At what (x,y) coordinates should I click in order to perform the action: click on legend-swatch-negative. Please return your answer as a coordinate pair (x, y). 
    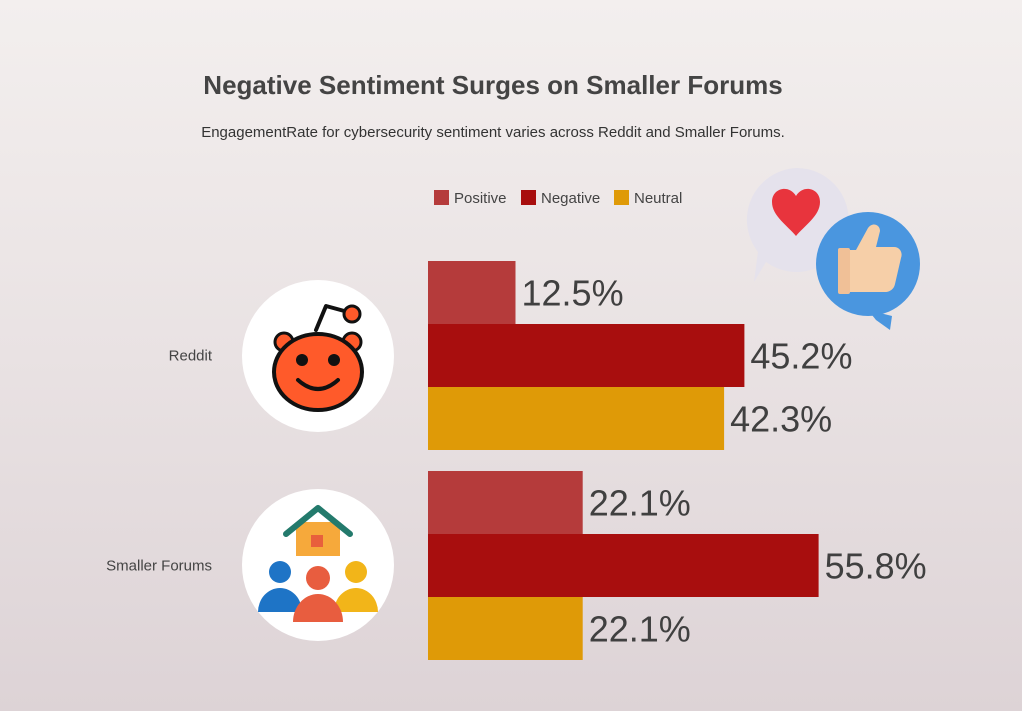
    Looking at the image, I should click on (528, 197).